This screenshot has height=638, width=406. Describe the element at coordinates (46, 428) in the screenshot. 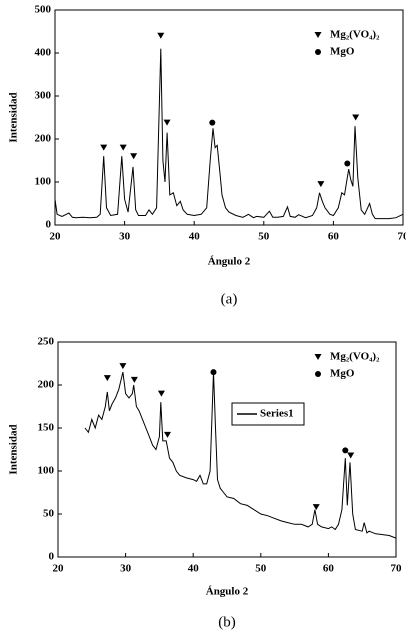

I see `y-tick-label: 150` at that location.